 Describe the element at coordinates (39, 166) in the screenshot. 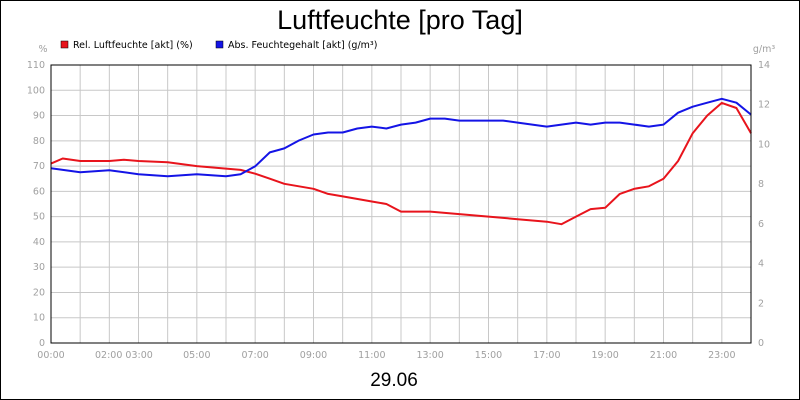

I see `y-left-tick-label: 70` at that location.